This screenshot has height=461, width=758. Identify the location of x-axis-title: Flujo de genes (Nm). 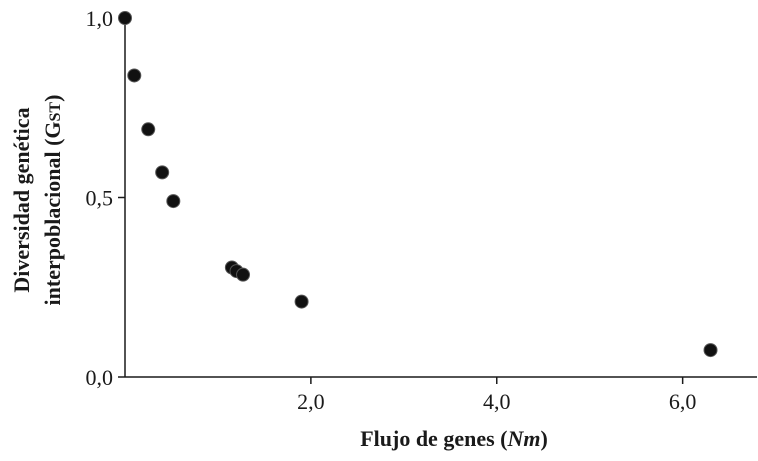
(454, 438).